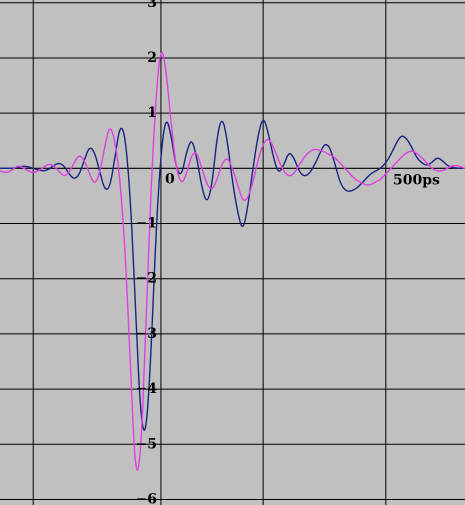 The height and width of the screenshot is (505, 465). Describe the element at coordinates (145, 224) in the screenshot. I see `y-tick-label: −1` at that location.